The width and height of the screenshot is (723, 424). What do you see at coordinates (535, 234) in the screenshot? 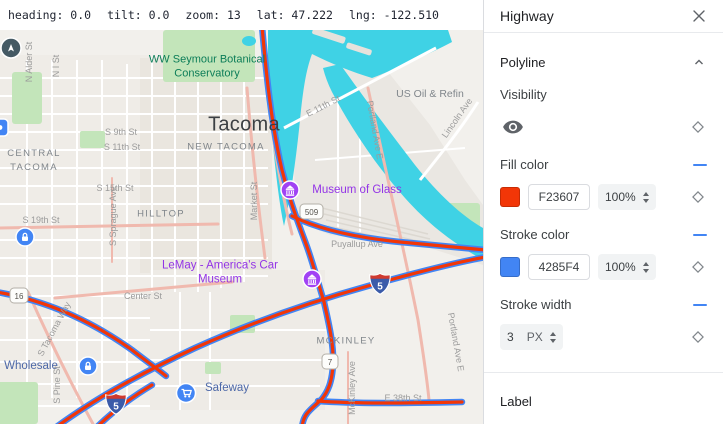
I see `stroke-color-label: Stroke color` at bounding box center [535, 234].